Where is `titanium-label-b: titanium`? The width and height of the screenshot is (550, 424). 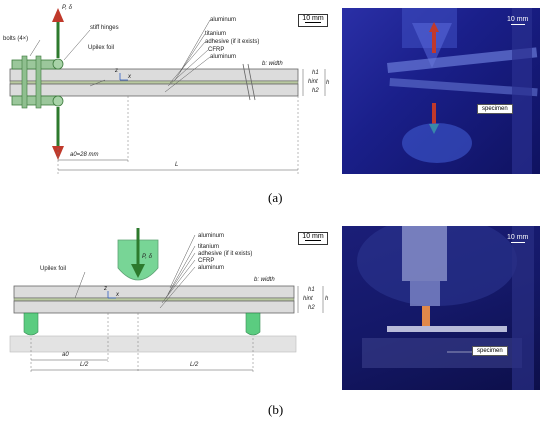
titanium-label-b: titanium is located at coordinates (209, 247).